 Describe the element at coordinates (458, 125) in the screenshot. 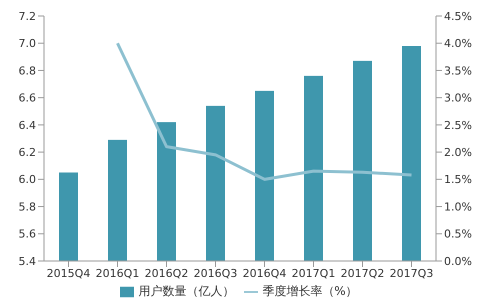

I see `y2-tick-label: 2.5%` at that location.